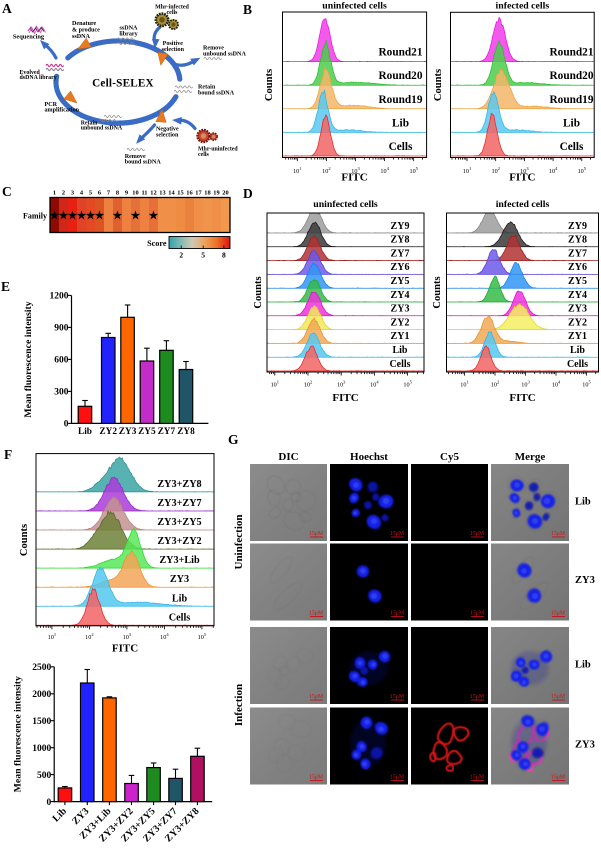 This screenshot has width=601, height=850. Describe the element at coordinates (38, 78) in the screenshot. I see `svg-text: dsDNA library` at that location.